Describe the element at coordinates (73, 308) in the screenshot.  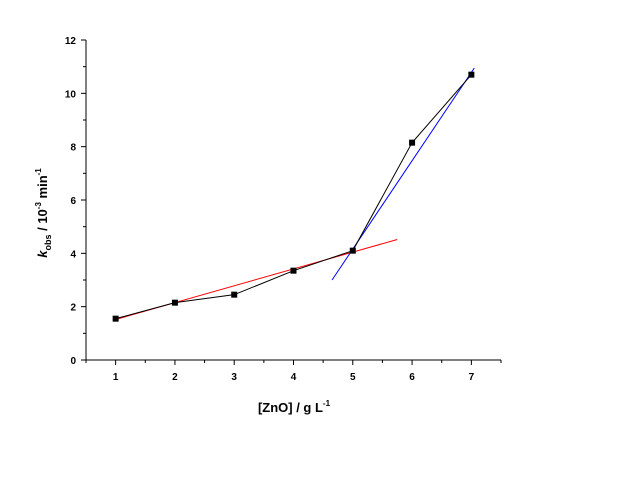
I see `y-tick-label: 2` at that location.